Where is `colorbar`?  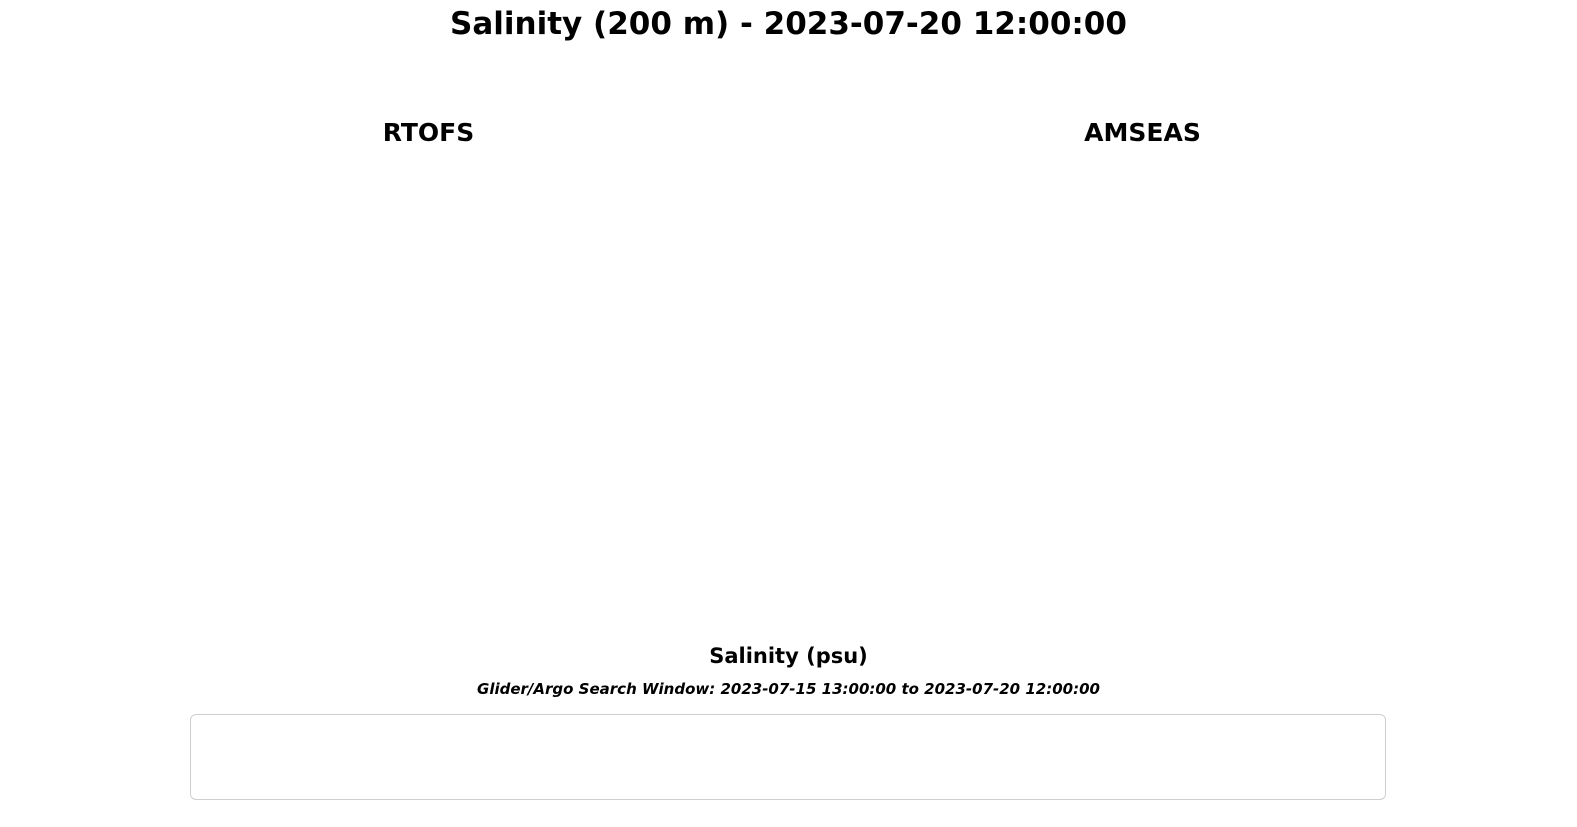 colorbar is located at coordinates (785, 609).